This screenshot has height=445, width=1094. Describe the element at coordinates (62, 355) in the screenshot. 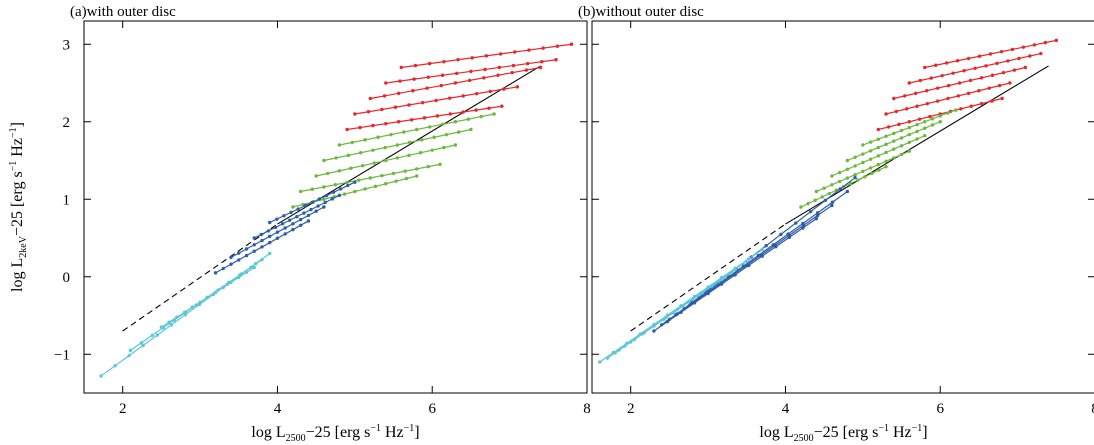

I see `y-tick-label: −1` at that location.